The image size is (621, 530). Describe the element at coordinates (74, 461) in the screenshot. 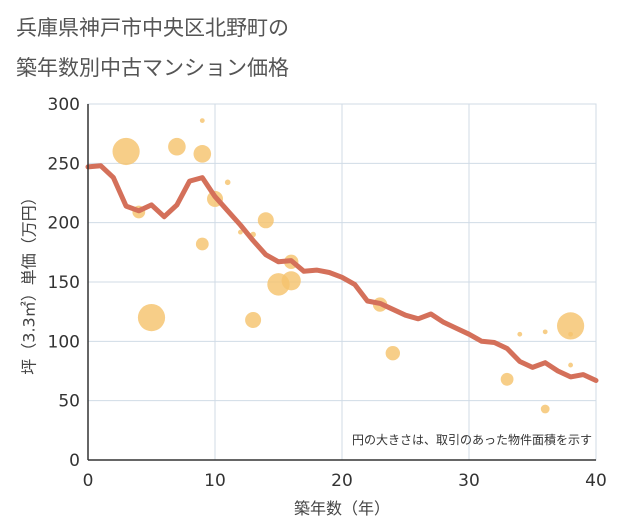

I see `y-tick-label: 0` at that location.